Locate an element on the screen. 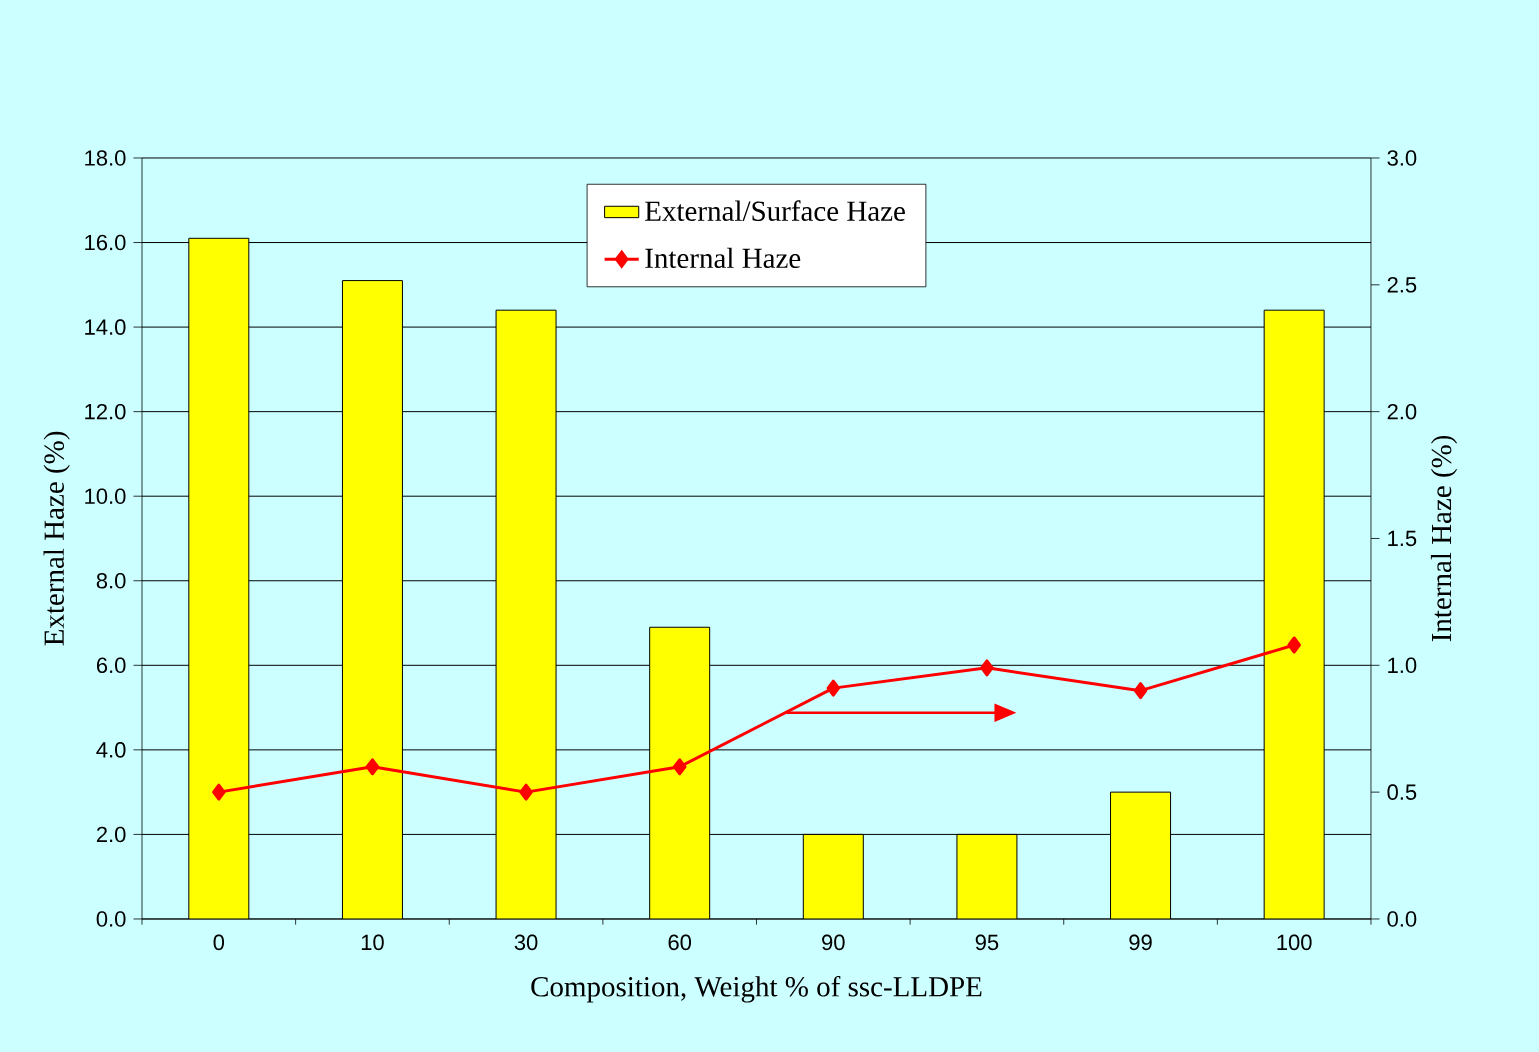 Image resolution: width=1539 pixels, height=1052 pixels. y2-tick-label: 0.5 is located at coordinates (1402, 792).